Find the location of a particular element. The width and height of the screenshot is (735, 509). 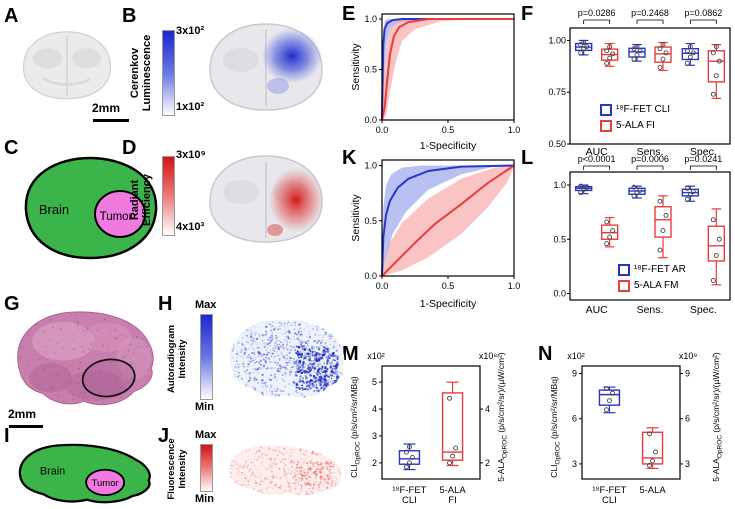

roc-band-blue is located at coordinates (448, 220).